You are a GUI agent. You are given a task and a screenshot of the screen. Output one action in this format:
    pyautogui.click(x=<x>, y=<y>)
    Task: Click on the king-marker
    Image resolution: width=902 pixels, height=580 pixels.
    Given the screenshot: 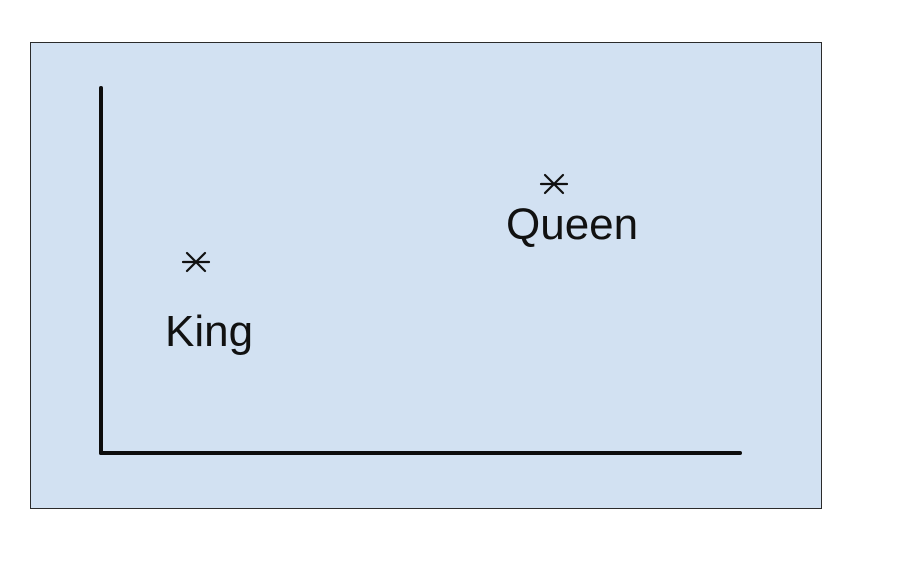 What is the action you would take?
    pyautogui.click(x=196, y=262)
    